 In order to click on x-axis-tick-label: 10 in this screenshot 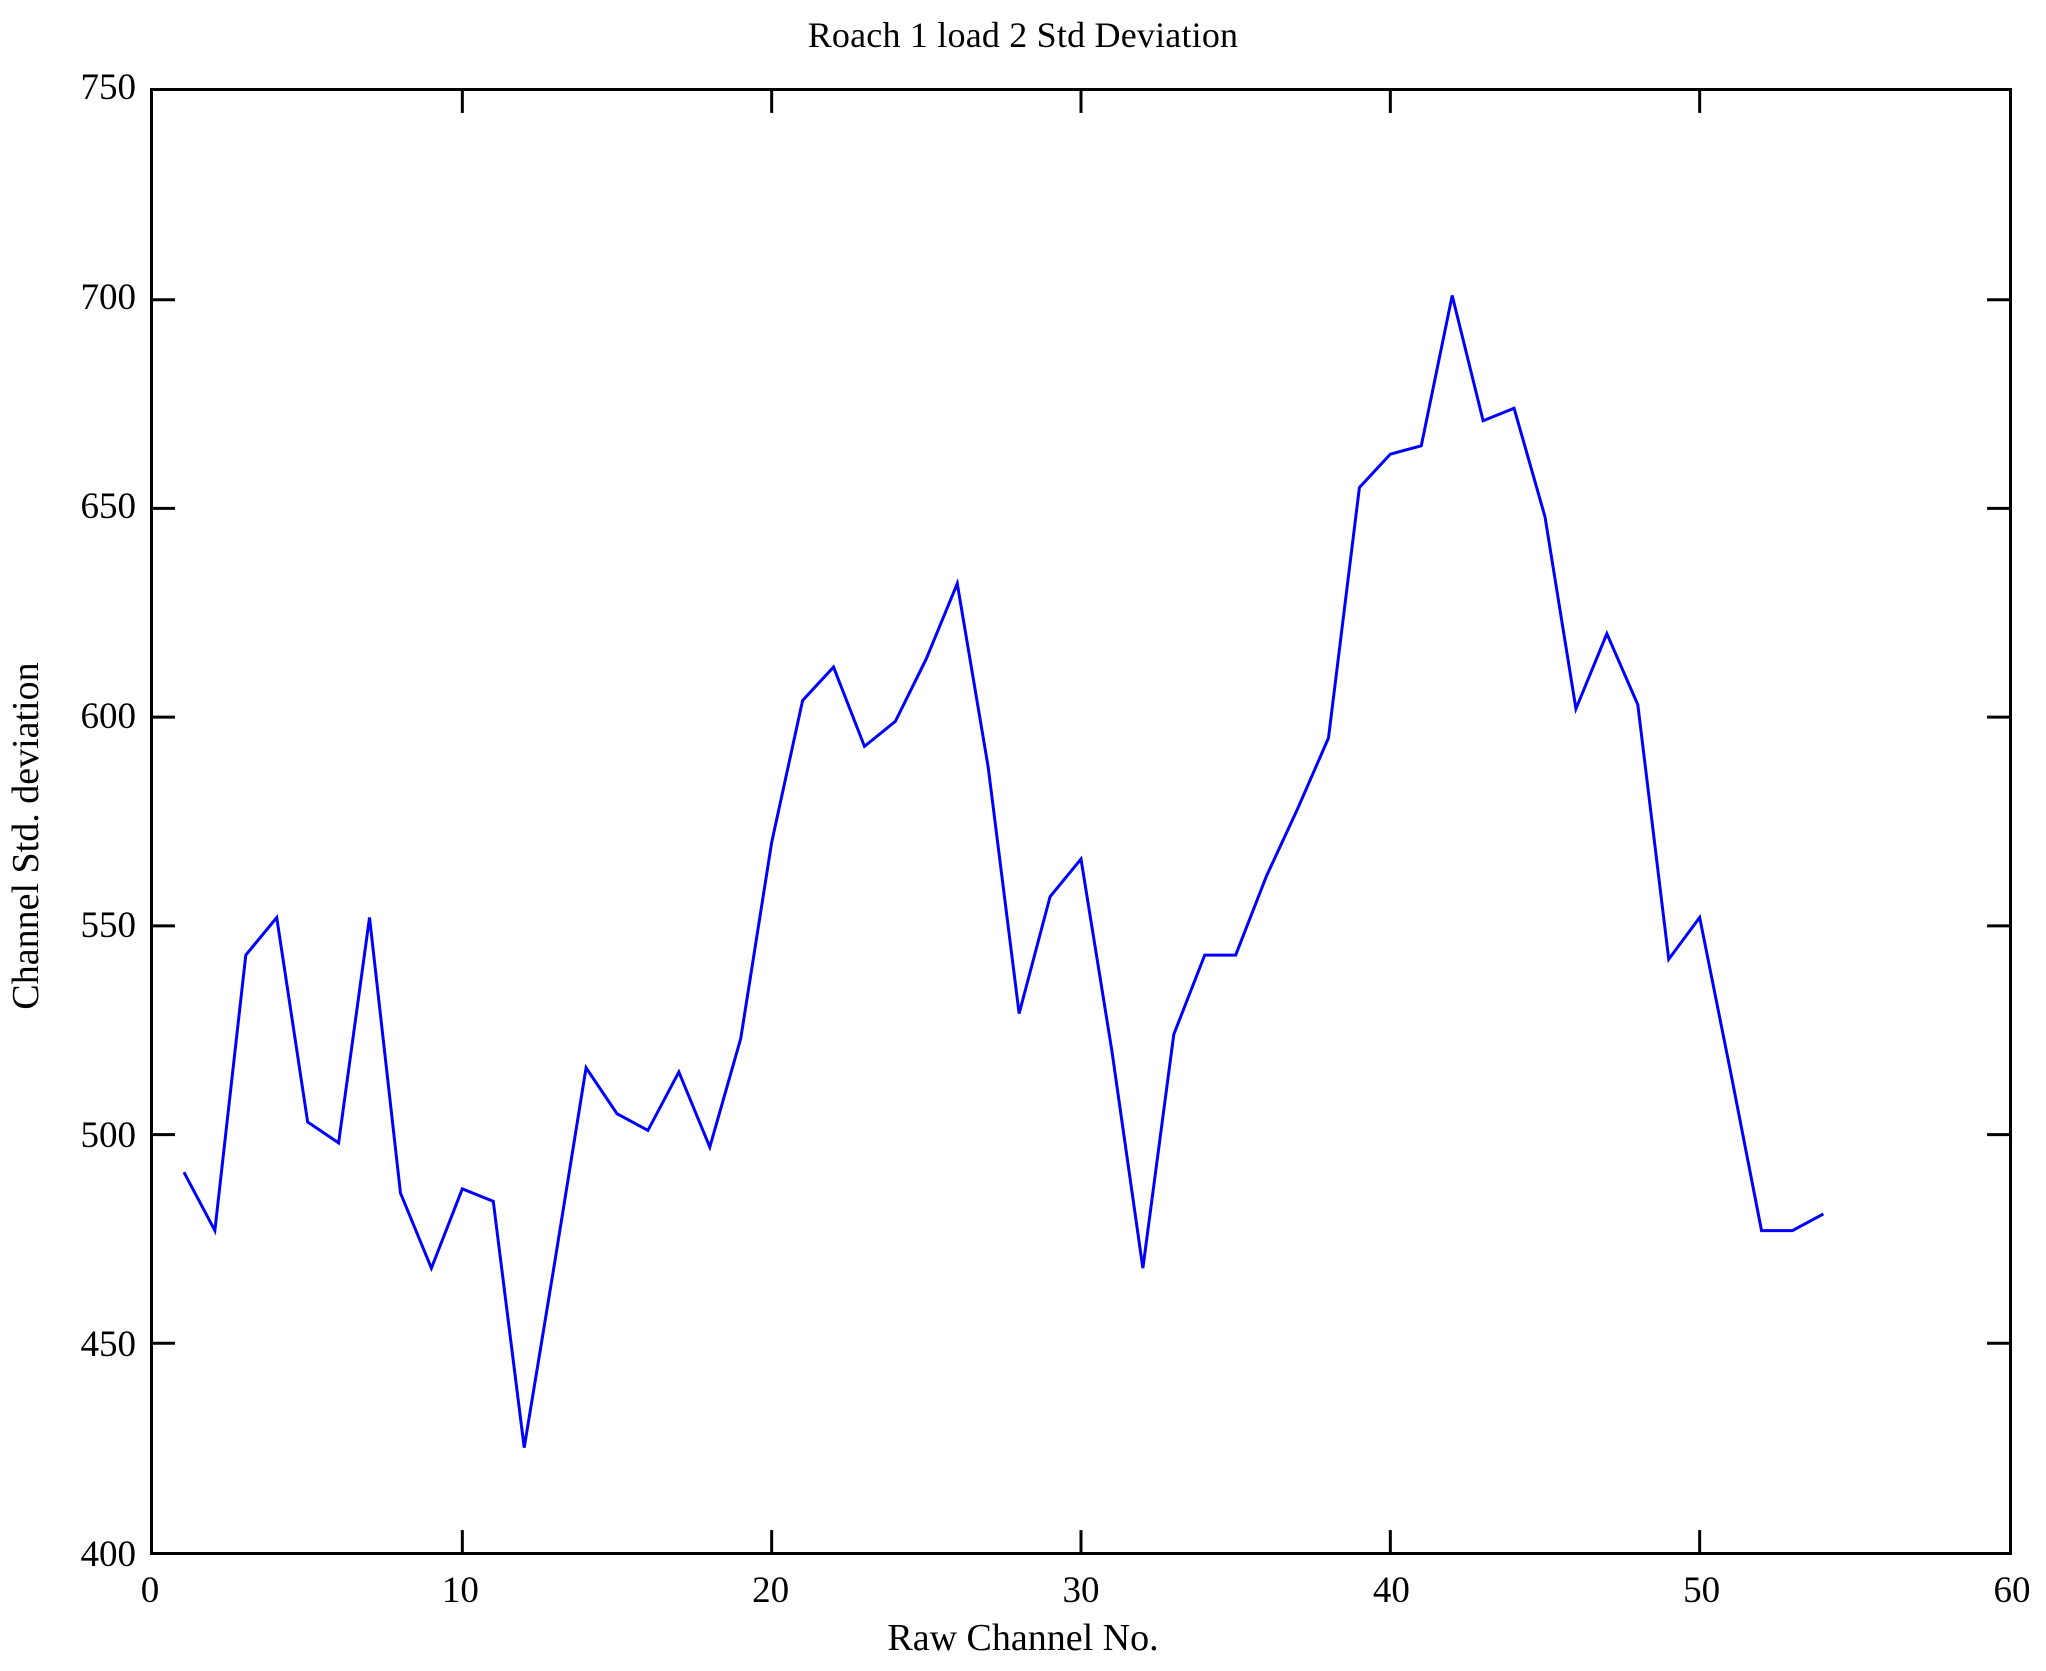, I will do `click(460, 1590)`.